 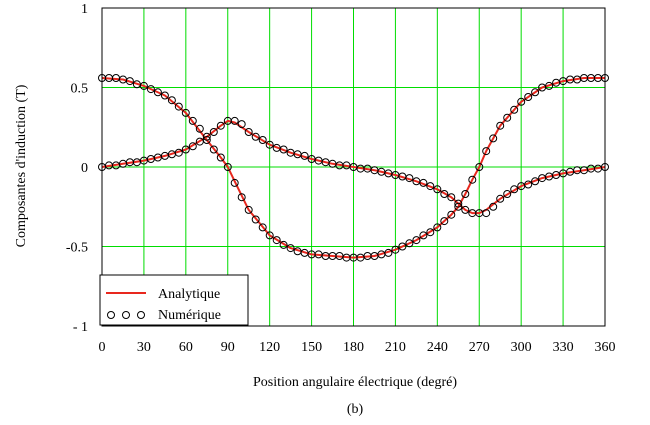 I want to click on legend-label-numerique: Numérique, so click(x=189, y=315).